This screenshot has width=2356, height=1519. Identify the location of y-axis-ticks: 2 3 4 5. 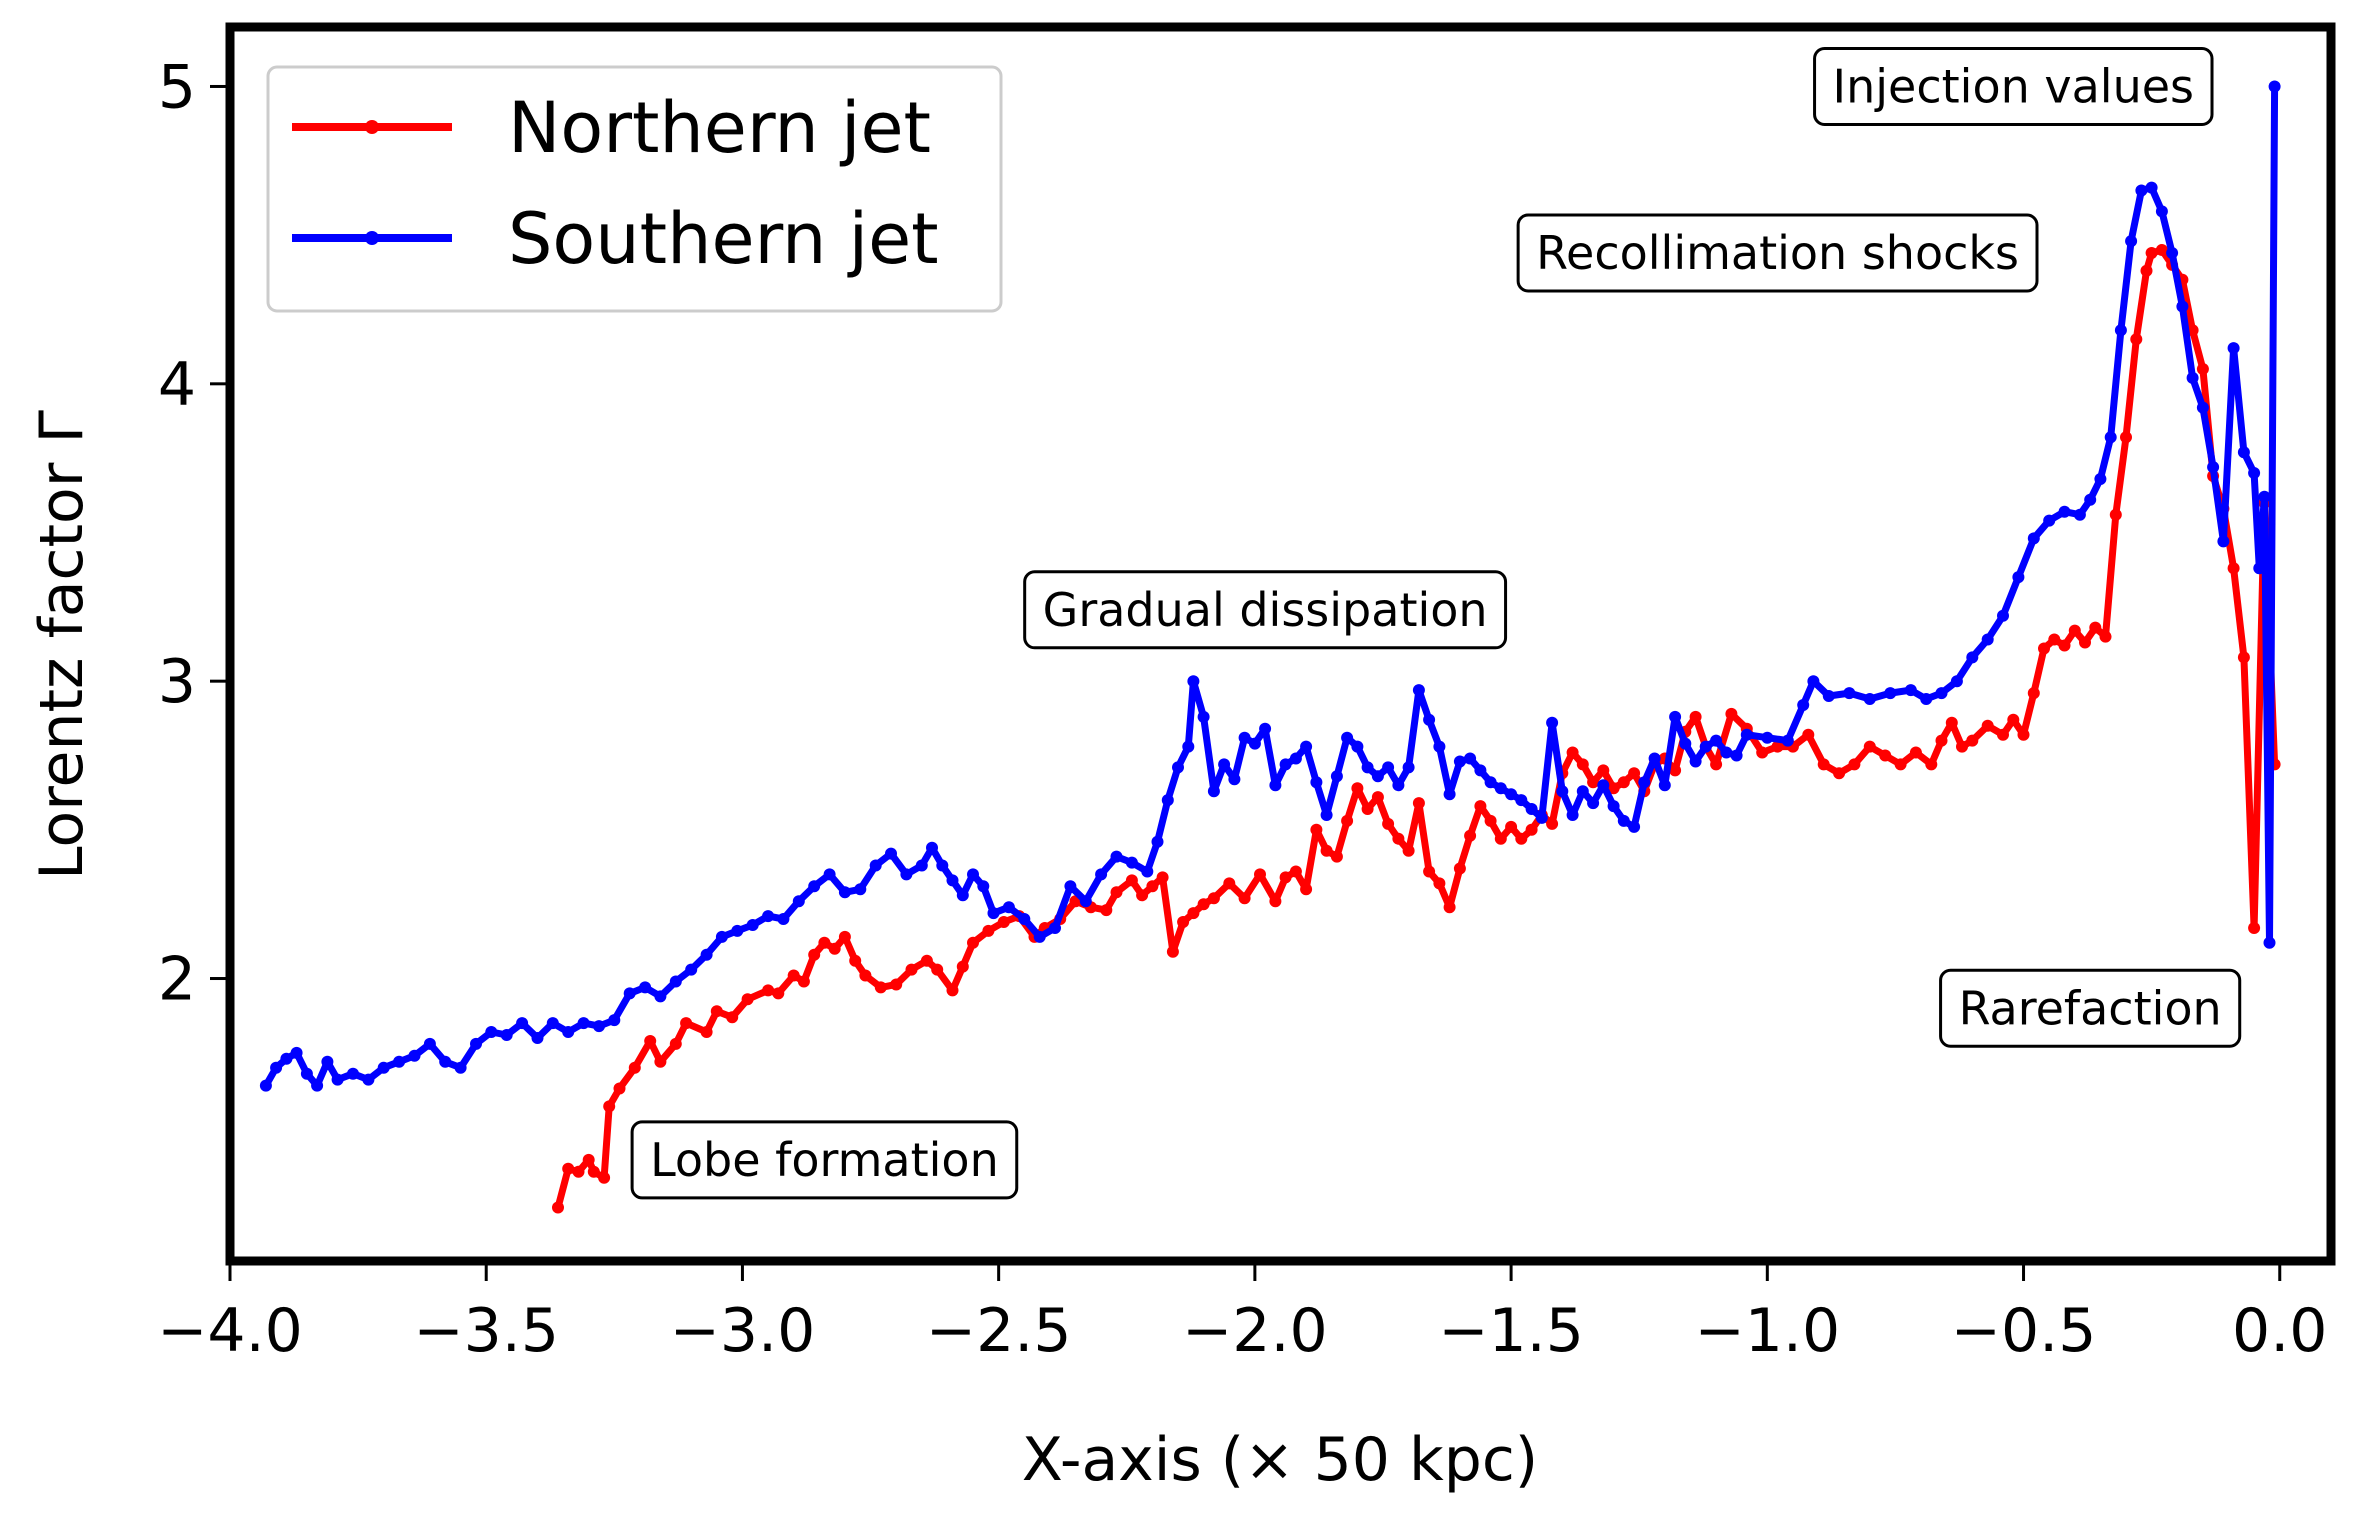
(192, 533).